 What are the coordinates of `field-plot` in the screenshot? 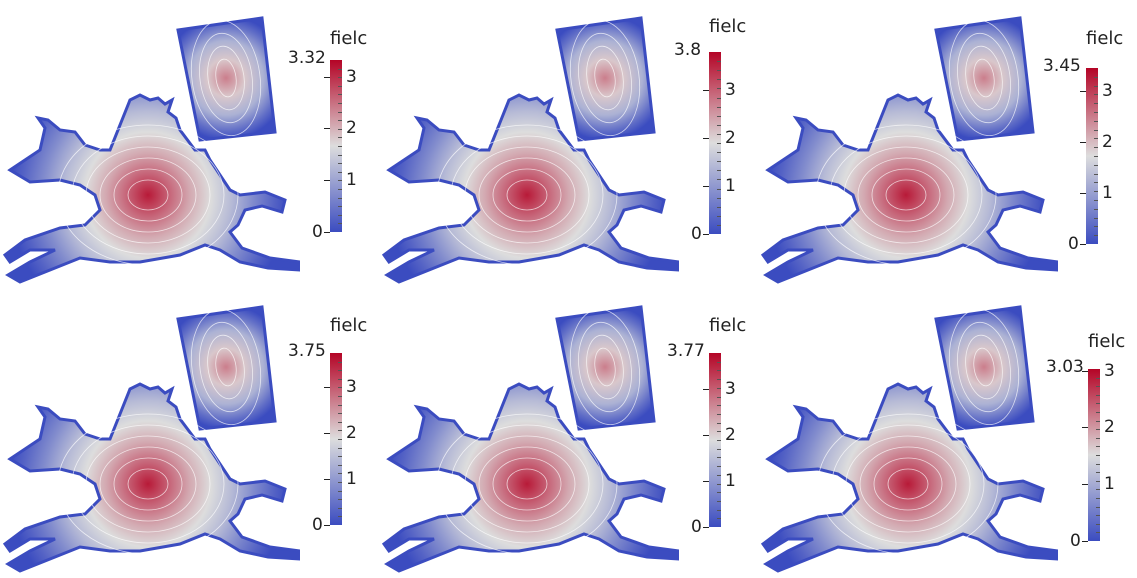 It's located at (530, 439).